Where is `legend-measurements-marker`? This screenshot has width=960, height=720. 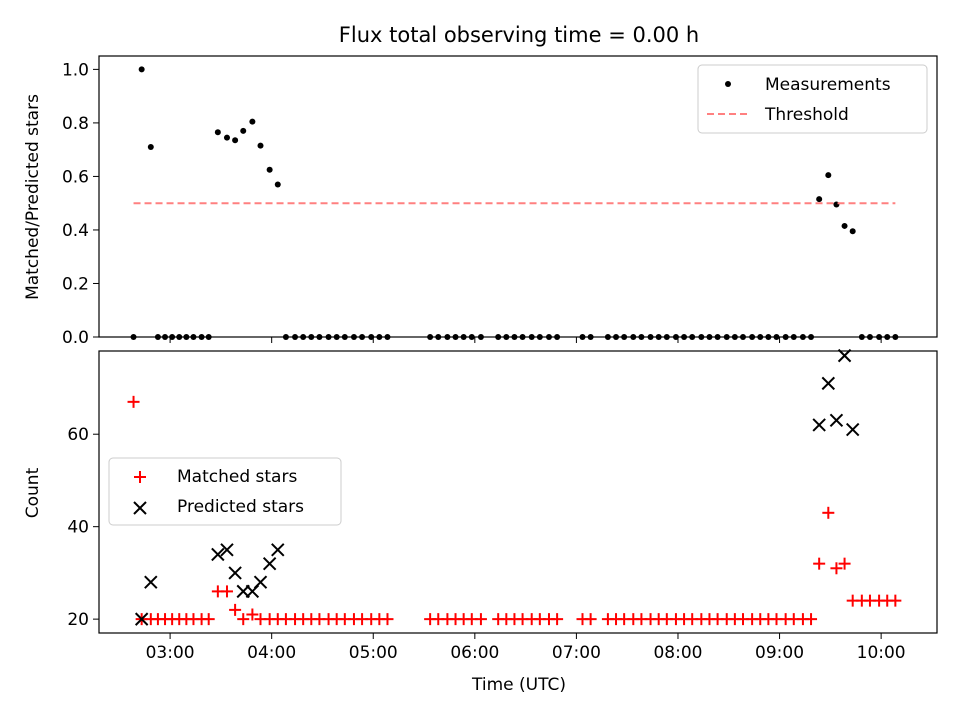
legend-measurements-marker is located at coordinates (728, 84).